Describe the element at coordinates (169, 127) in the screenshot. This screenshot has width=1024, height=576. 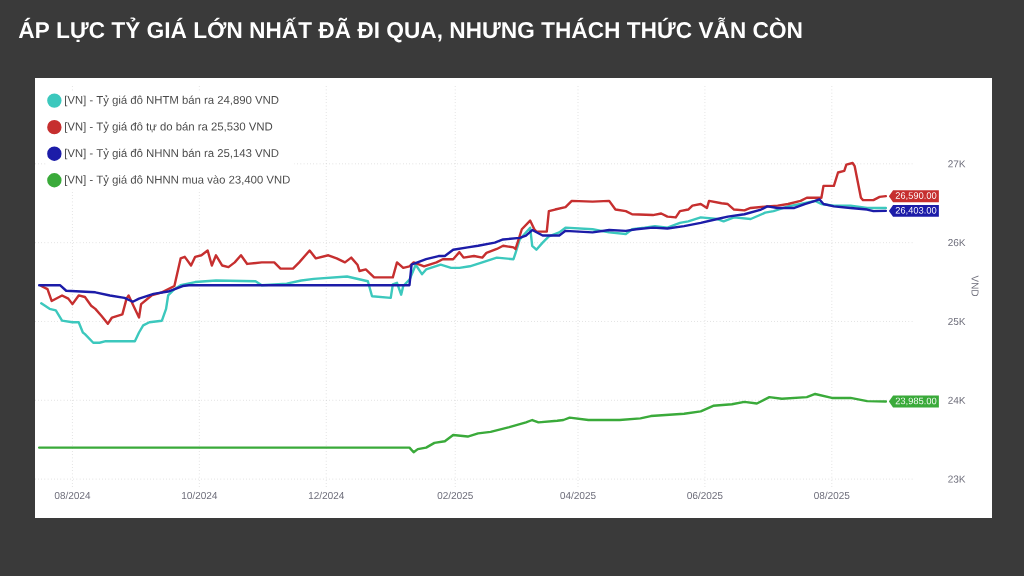
I see `legend-label: [VN] - Tỷ giá đô tự do bán ra 25,530 VND` at that location.